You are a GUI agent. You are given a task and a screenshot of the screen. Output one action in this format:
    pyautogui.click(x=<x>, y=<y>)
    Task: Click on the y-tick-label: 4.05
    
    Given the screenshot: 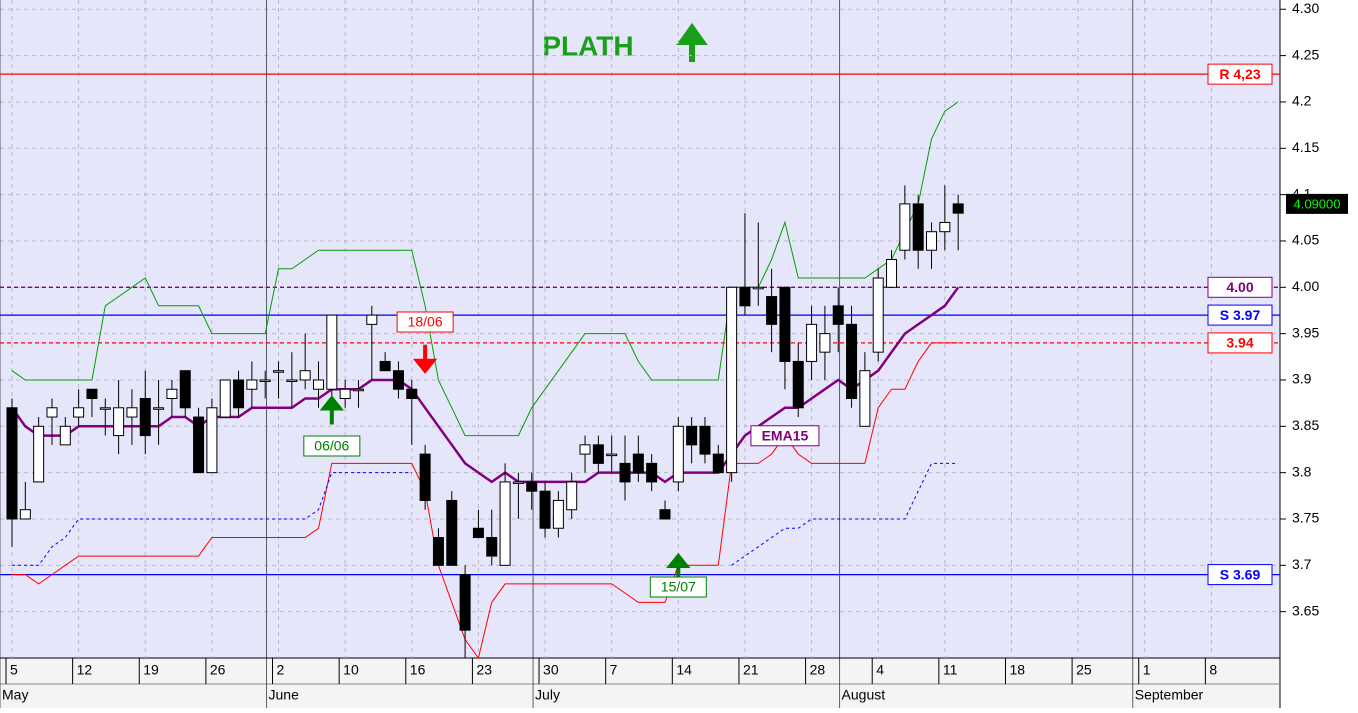 What is the action you would take?
    pyautogui.click(x=1305, y=240)
    